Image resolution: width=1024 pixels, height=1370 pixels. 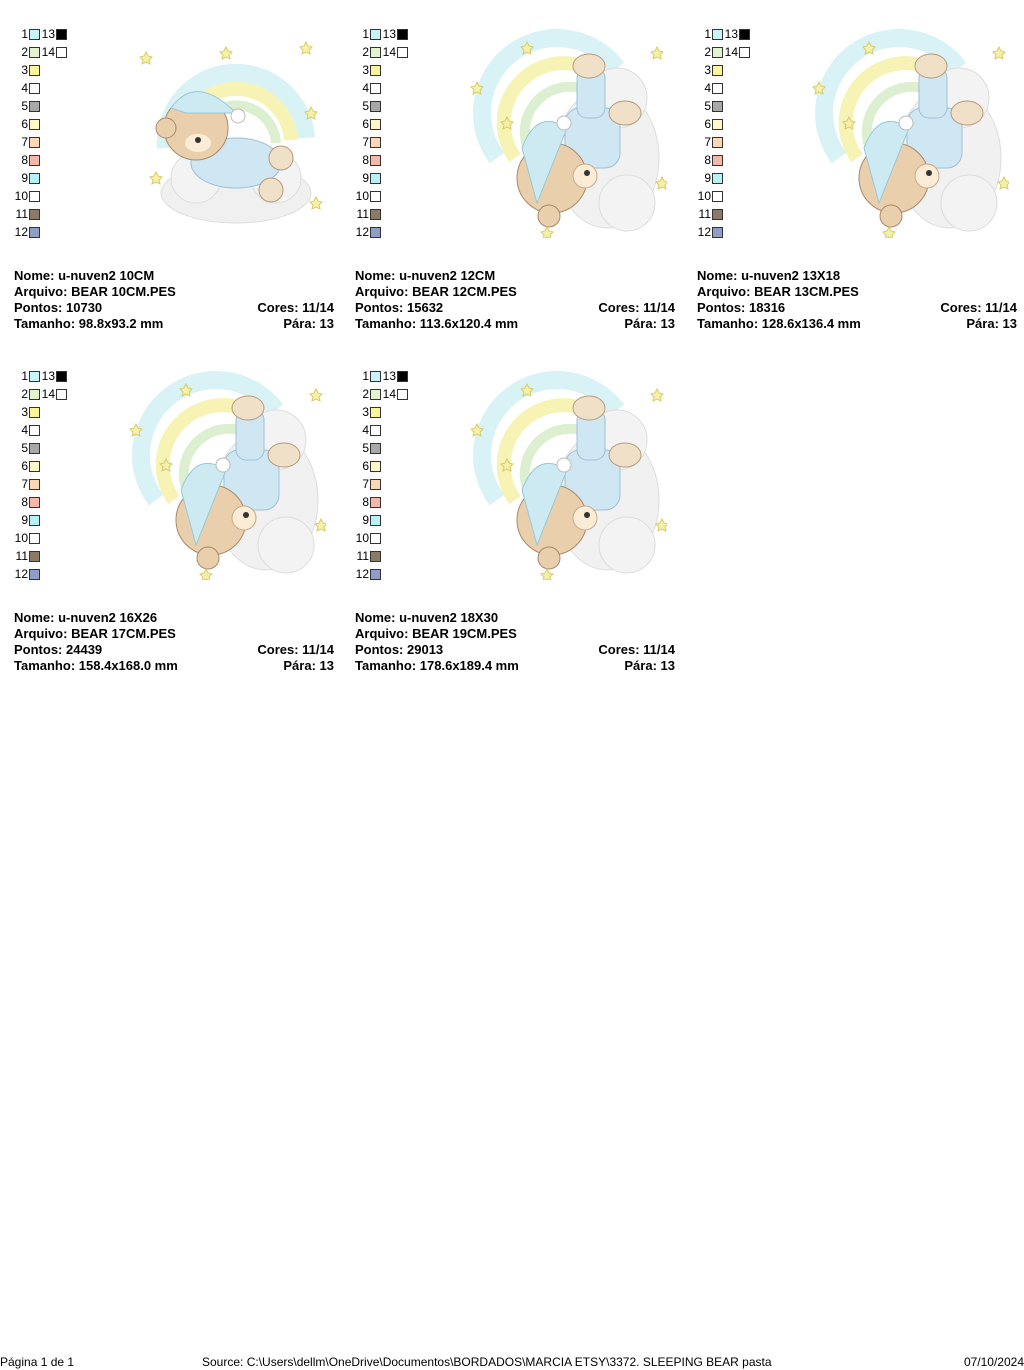 What do you see at coordinates (362, 52) in the screenshot?
I see `color-swatch-row: 2` at bounding box center [362, 52].